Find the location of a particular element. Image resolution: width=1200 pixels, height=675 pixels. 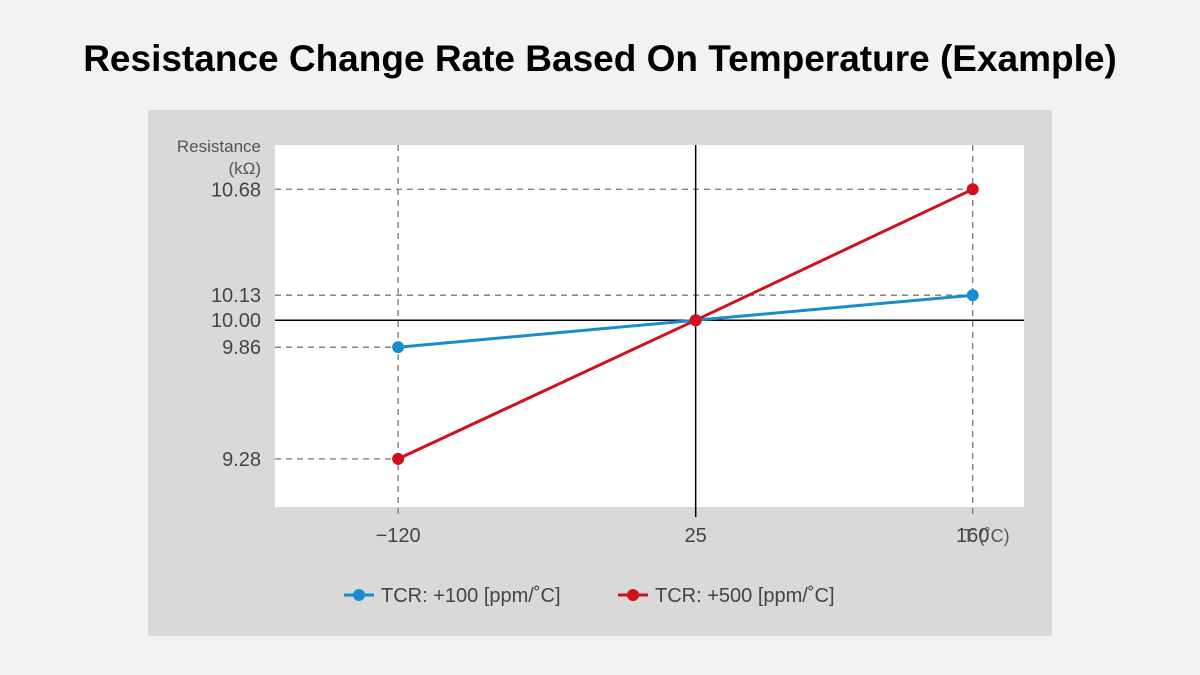

y-tick-label: 9.28 is located at coordinates (241, 460).